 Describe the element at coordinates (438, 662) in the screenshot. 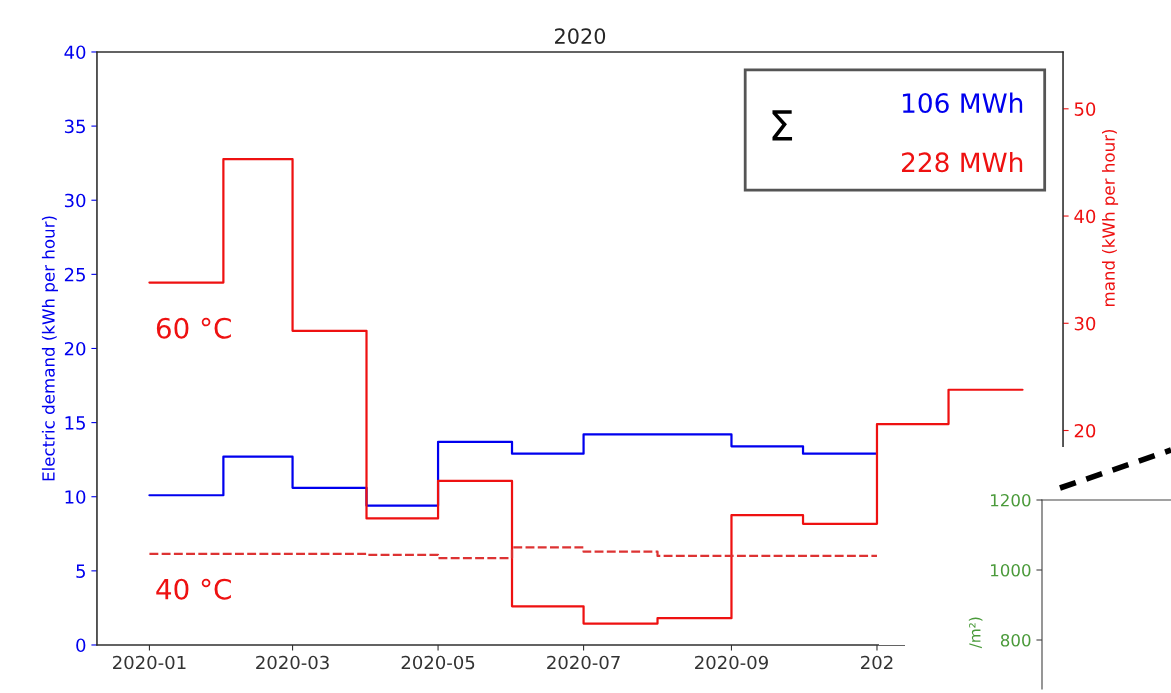

I see `x-tick-label: 2020-05` at that location.